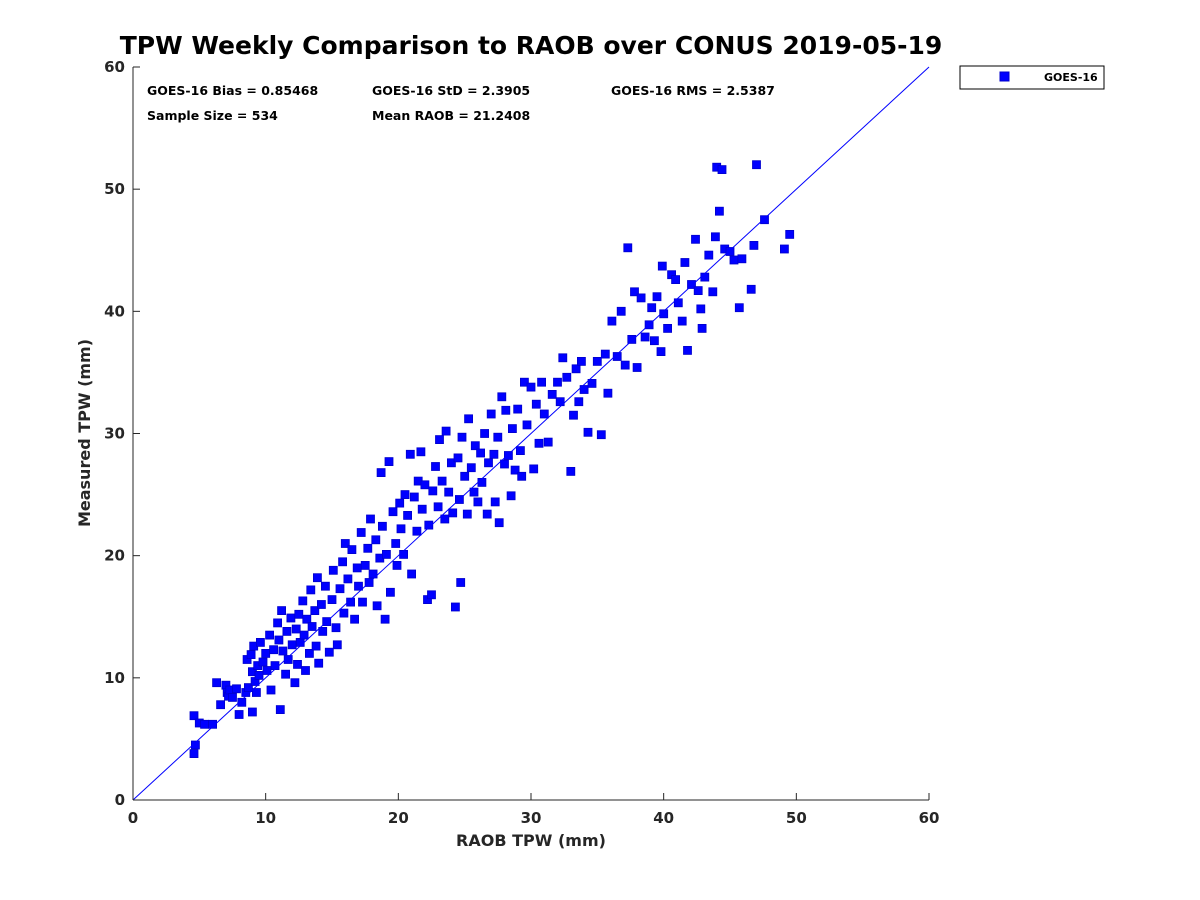  I want to click on y-tick-label: 60, so click(114, 67).